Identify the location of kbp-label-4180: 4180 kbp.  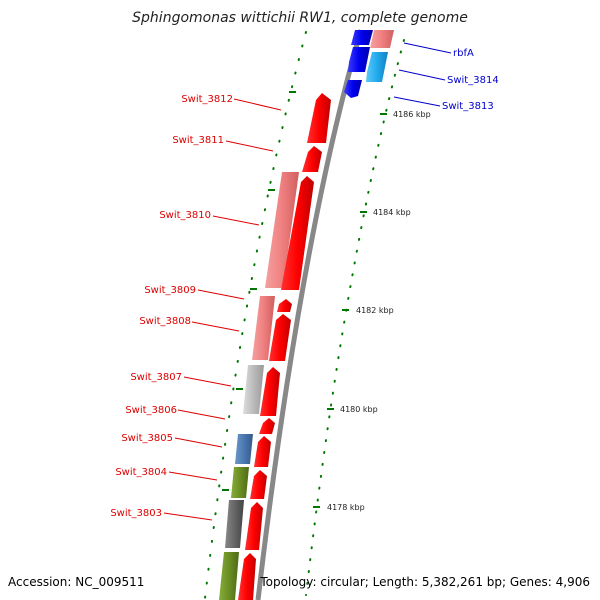
(359, 409).